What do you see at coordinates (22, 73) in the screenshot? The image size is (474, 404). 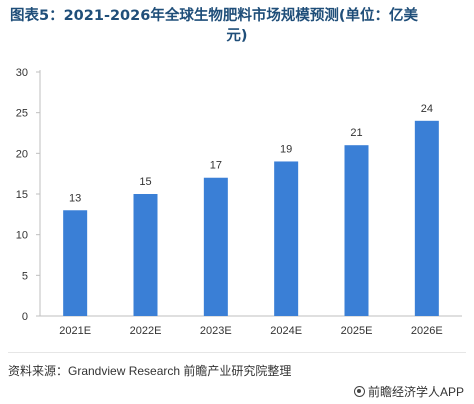 I see `y-tick-label: 30` at bounding box center [22, 73].